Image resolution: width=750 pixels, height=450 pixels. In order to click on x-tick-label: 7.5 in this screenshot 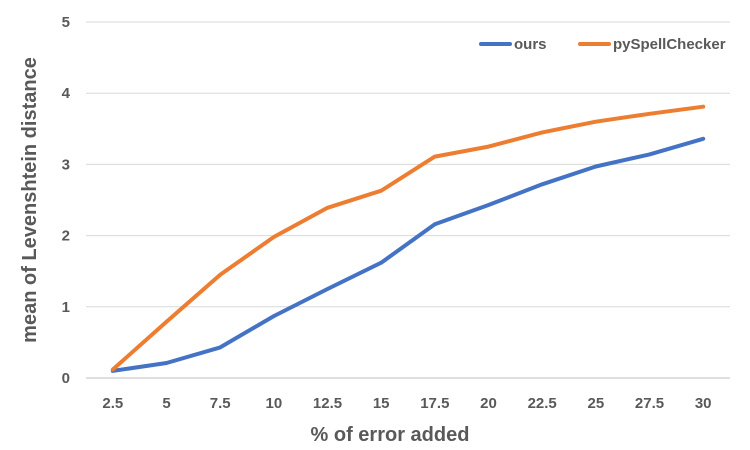, I will do `click(220, 403)`.